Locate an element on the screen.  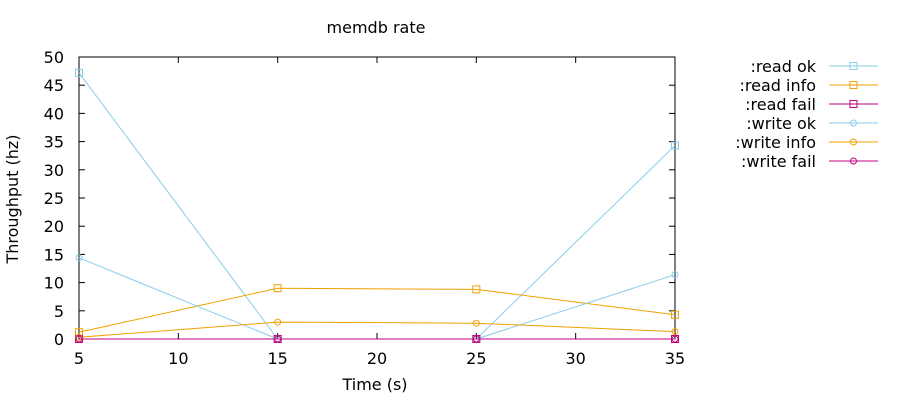
legend-item-read-info: :read info is located at coordinates (808, 85).